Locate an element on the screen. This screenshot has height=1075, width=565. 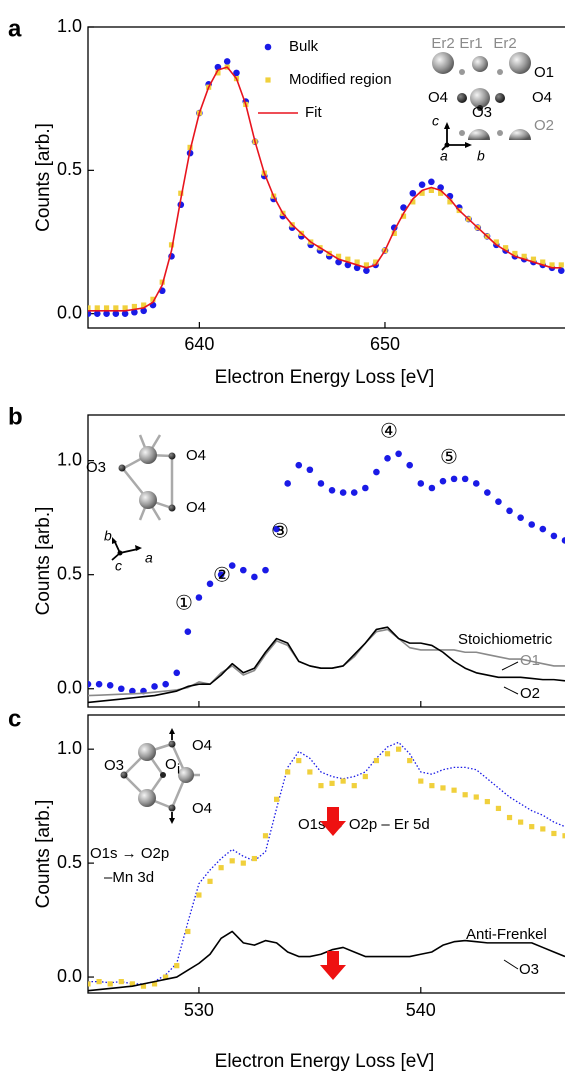
peak-label: ④ is located at coordinates (389, 431).